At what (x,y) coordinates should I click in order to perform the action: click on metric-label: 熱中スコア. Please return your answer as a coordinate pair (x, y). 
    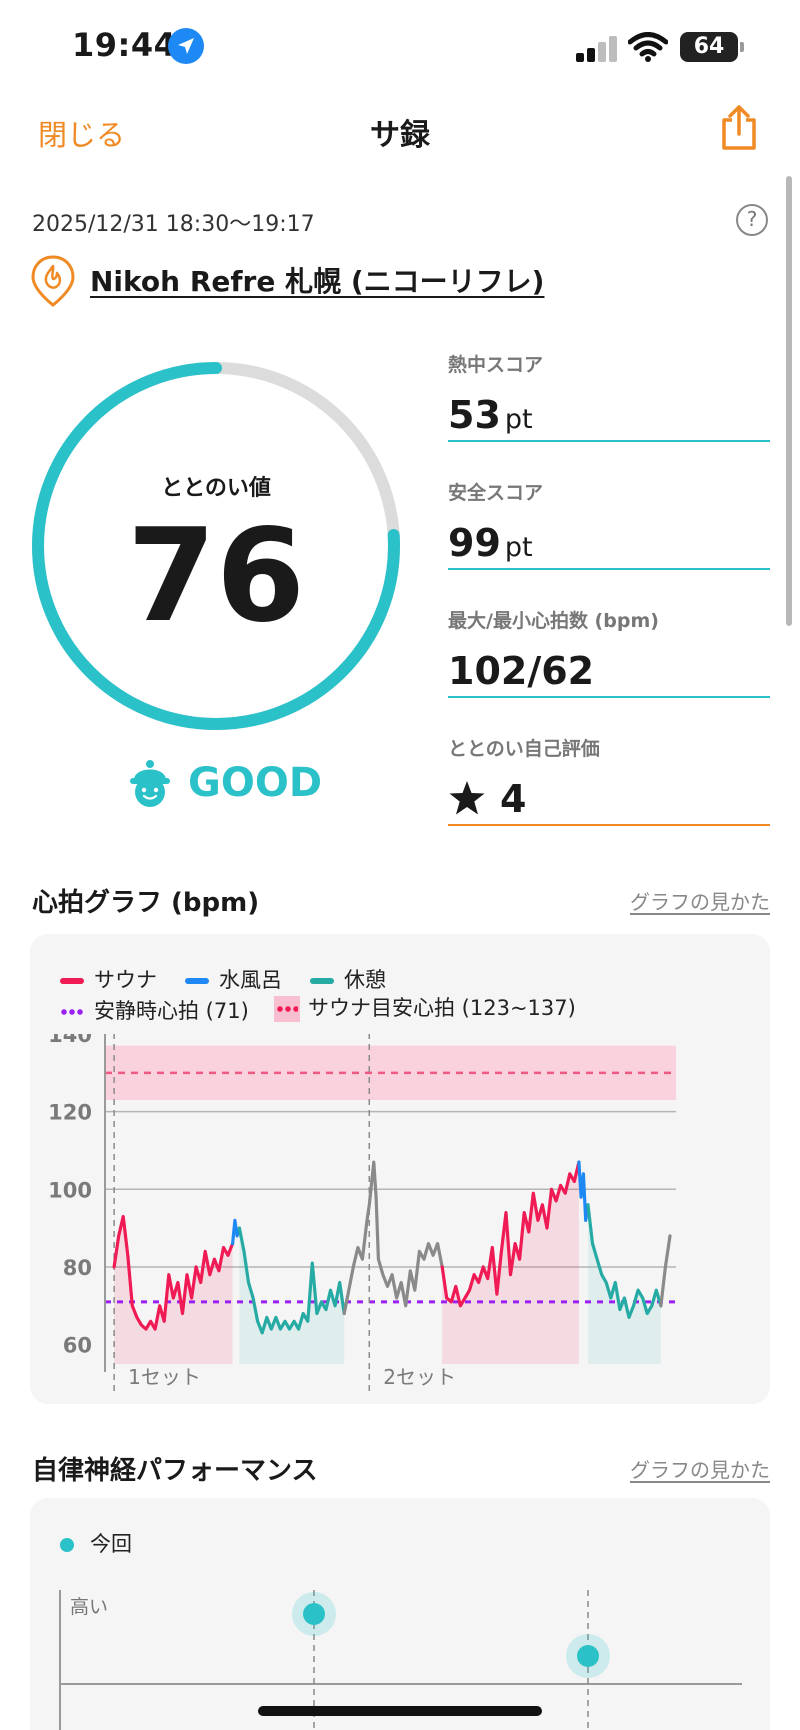
    Looking at the image, I should click on (496, 365).